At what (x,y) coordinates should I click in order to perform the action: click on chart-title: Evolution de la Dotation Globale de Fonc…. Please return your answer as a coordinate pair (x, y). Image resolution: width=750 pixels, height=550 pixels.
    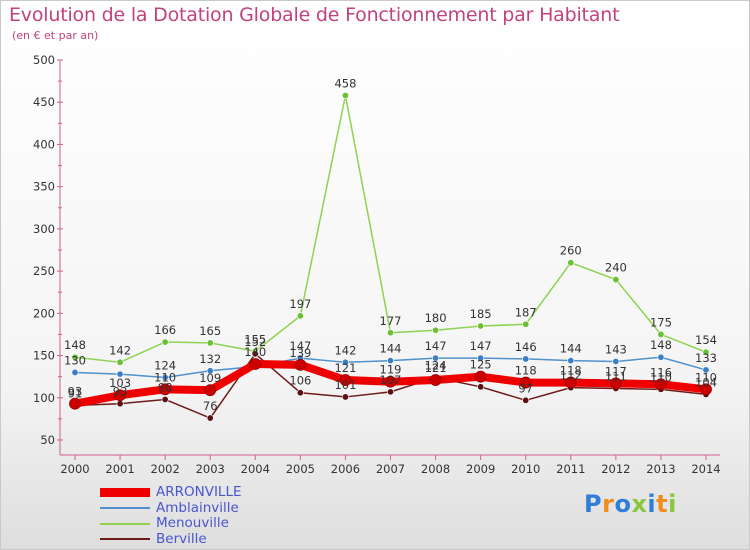
    Looking at the image, I should click on (314, 15).